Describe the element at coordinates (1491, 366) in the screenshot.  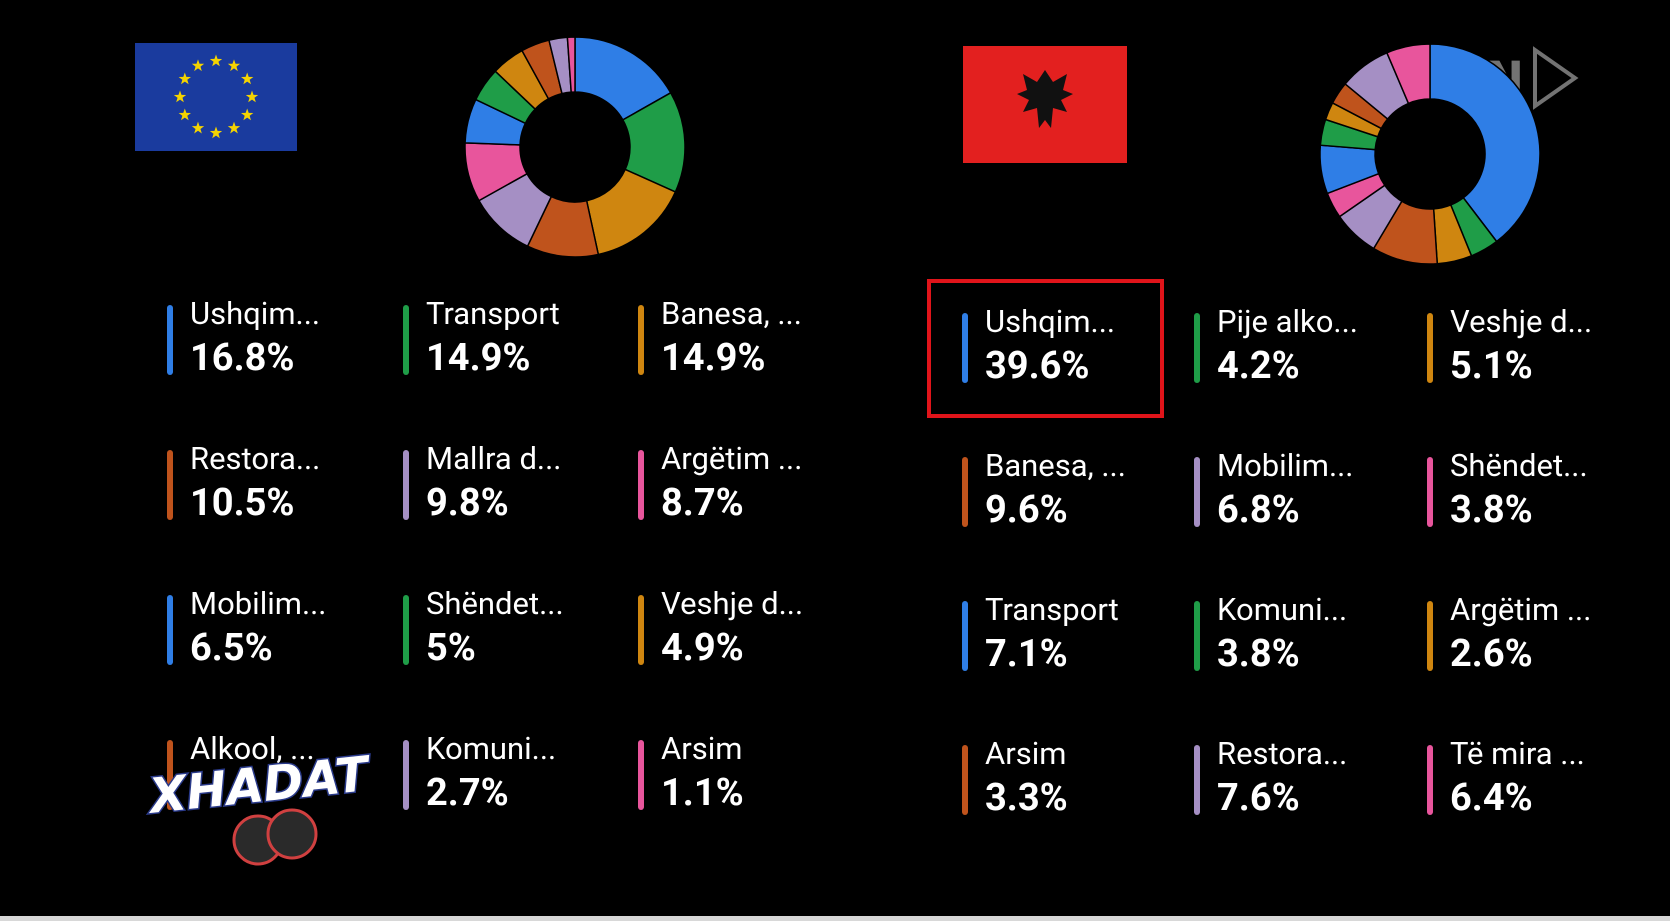
I see `legend-value: 5.1%` at that location.